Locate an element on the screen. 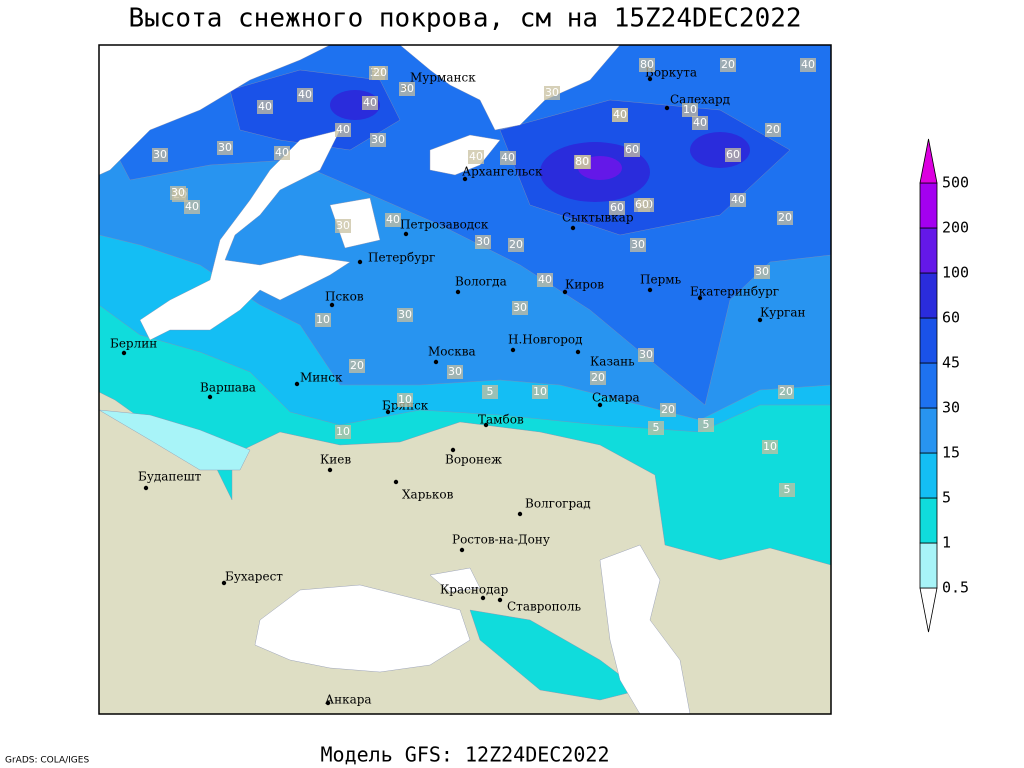 This screenshot has width=1024, height=768. legend-label: 5 is located at coordinates (946, 498).